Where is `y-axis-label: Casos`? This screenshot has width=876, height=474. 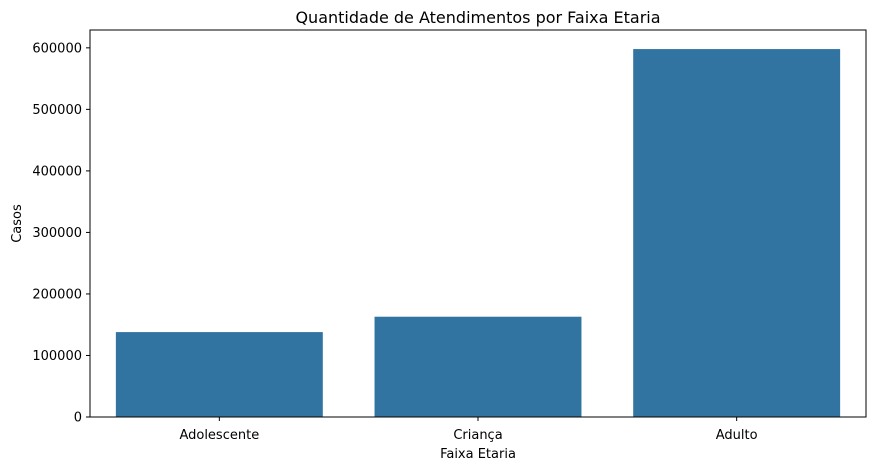 y-axis-label: Casos is located at coordinates (17, 223).